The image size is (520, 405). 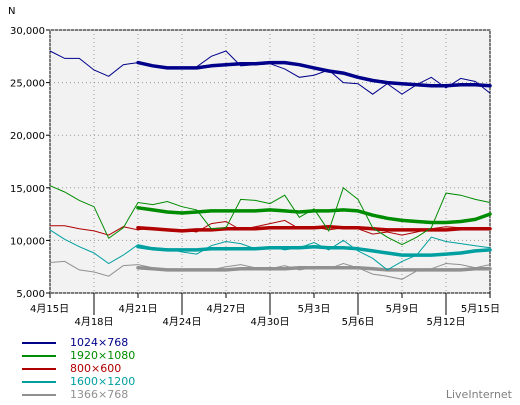 What do you see at coordinates (225, 309) in the screenshot?
I see `x-tick-label: 4月27日` at bounding box center [225, 309].